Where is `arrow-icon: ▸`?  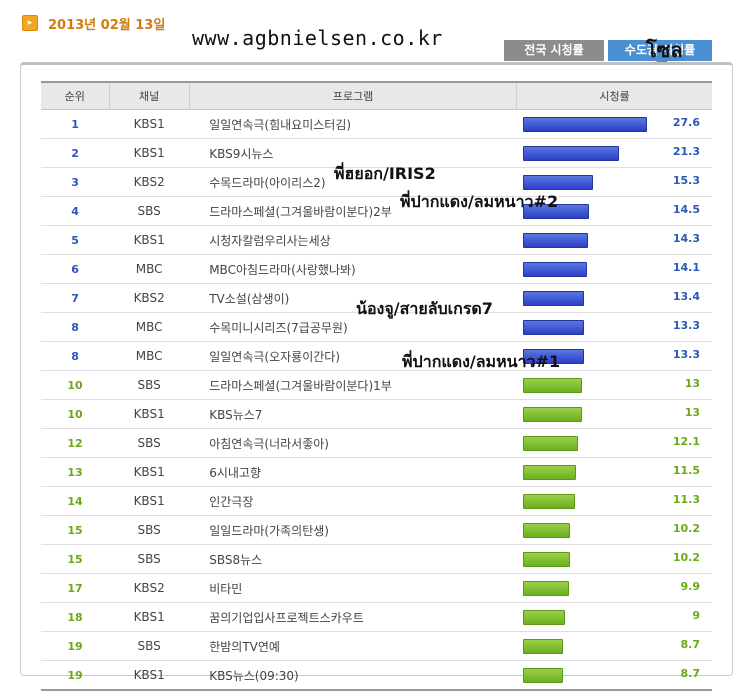
arrow-icon: ▸ is located at coordinates (30, 23).